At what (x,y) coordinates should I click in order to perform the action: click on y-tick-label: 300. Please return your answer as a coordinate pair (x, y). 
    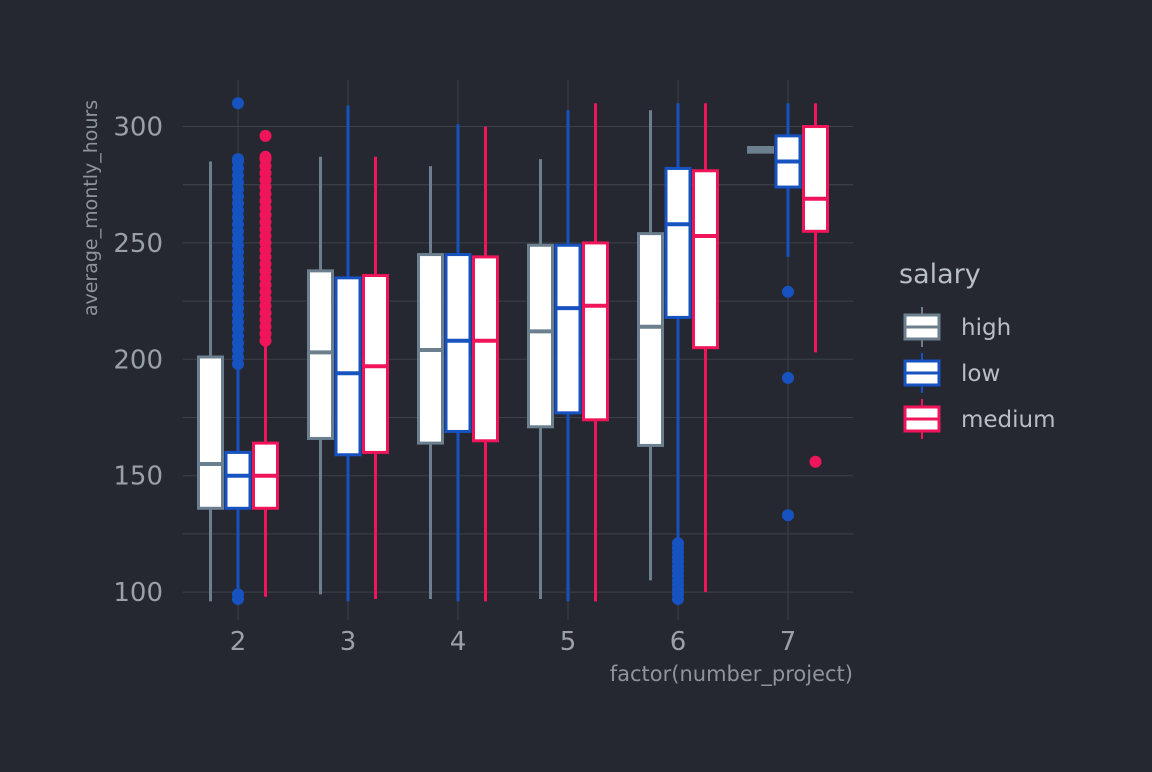
    Looking at the image, I should click on (138, 128).